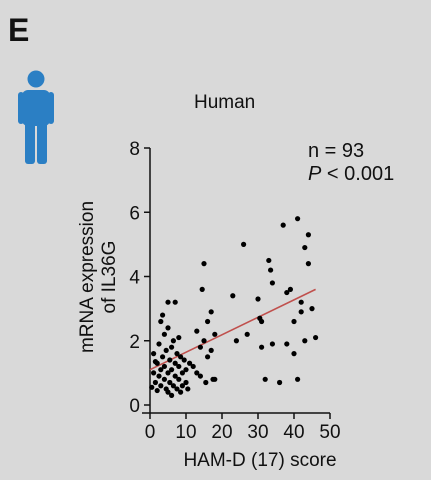  What do you see at coordinates (134, 342) in the screenshot?
I see `y-tick-label: 2` at bounding box center [134, 342].